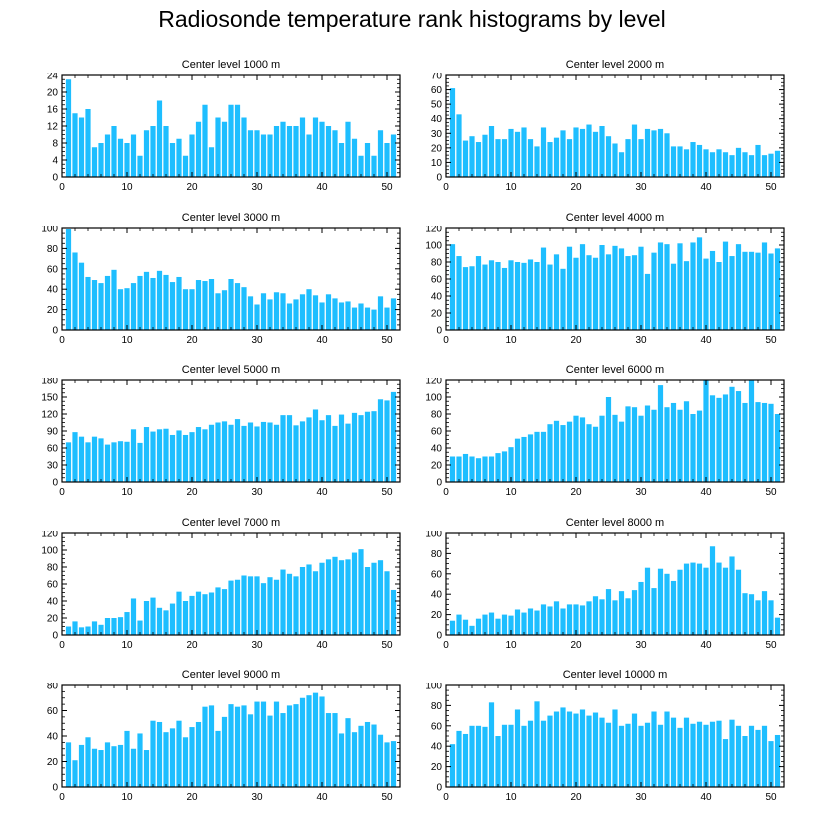 This screenshot has height=824, width=824. I want to click on y-tick-label: 20, so click(53, 310).